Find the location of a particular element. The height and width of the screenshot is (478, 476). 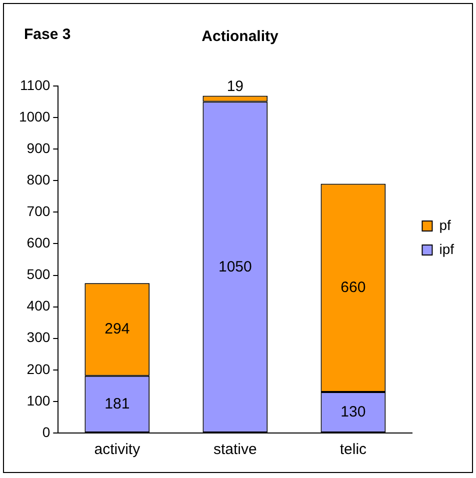

y-tick-label: 300 is located at coordinates (38, 337).